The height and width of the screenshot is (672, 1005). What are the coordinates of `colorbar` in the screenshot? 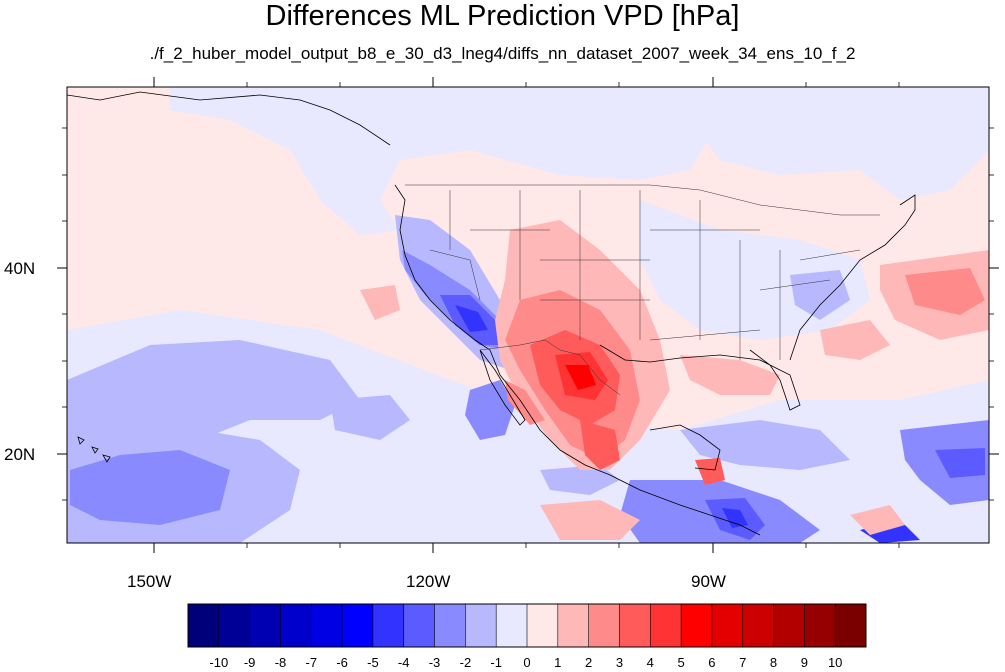 It's located at (527, 625).